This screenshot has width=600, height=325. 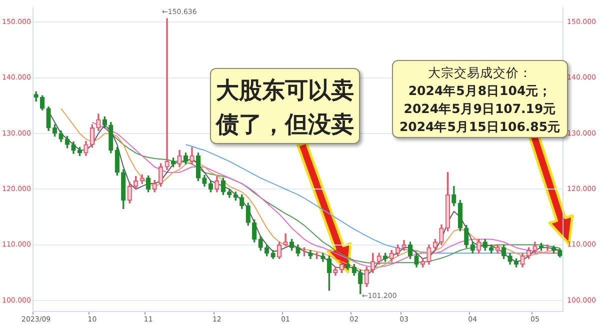 I want to click on annotation: 大股东可以卖债了，但没卖, so click(x=285, y=108).